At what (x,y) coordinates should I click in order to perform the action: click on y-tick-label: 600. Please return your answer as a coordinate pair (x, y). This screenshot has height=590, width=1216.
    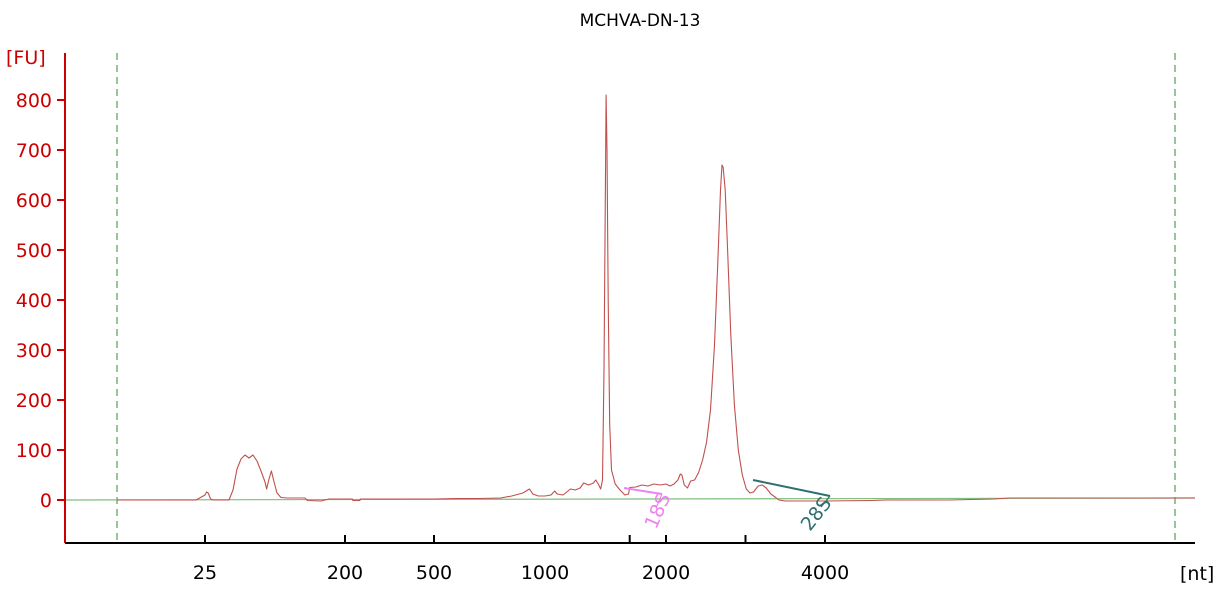
    Looking at the image, I should click on (34, 201).